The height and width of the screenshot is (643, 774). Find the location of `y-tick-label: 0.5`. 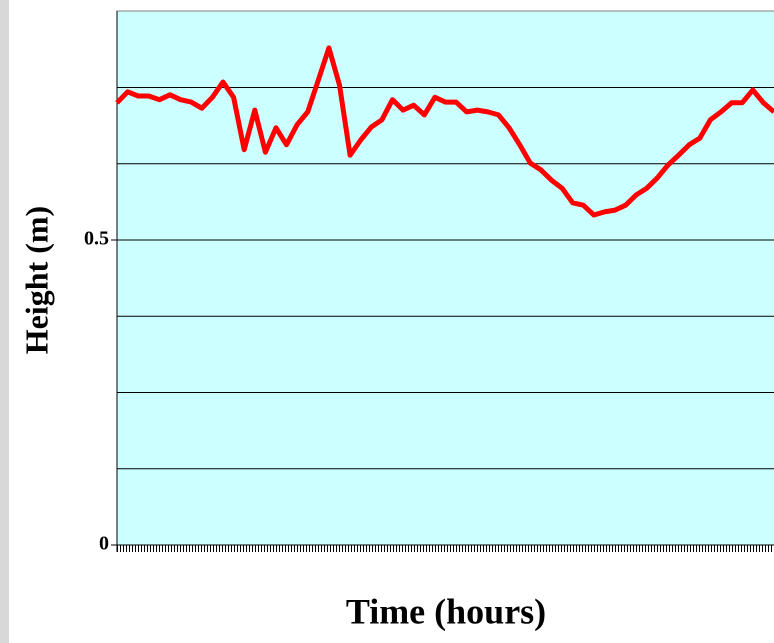

y-tick-label: 0.5 is located at coordinates (96, 239).